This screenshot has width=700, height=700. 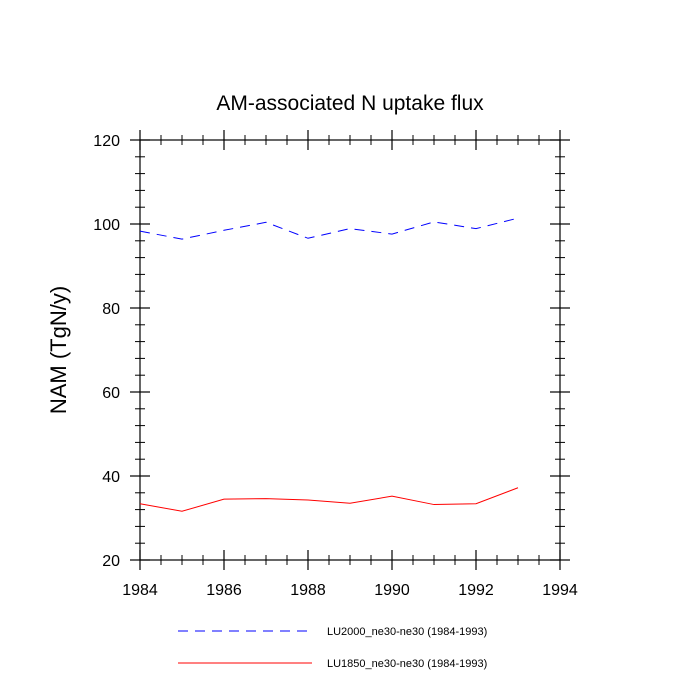 What do you see at coordinates (111, 309) in the screenshot?
I see `y-tick-label: 80` at bounding box center [111, 309].